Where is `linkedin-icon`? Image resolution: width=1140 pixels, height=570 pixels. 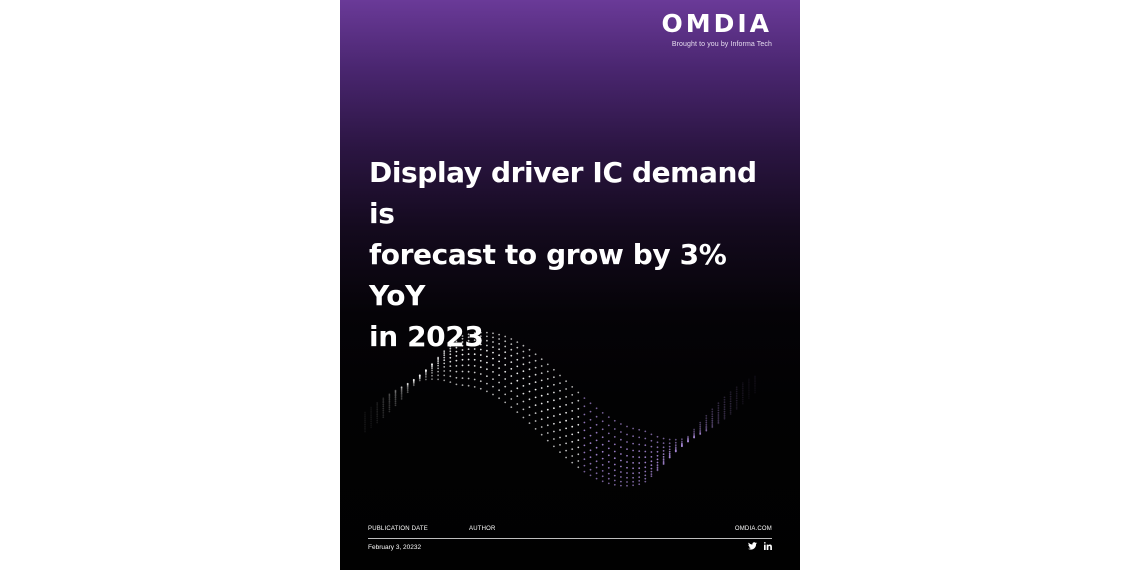 linkedin-icon is located at coordinates (768, 546).